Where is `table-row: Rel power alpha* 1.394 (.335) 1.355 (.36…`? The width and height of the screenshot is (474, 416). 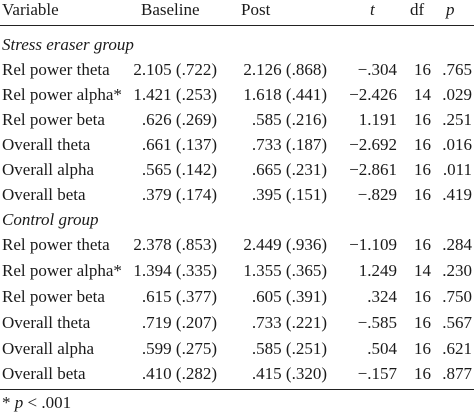
table-row: Rel power alpha* 1.394 (.335) 1.355 (.36… is located at coordinates (237, 271).